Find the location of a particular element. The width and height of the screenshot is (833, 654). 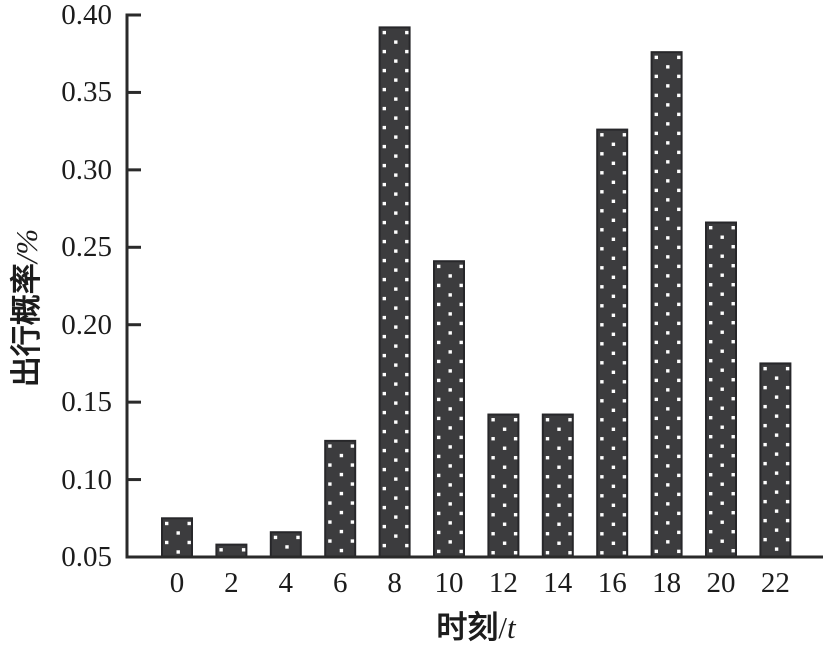

y-tick-label: 0.40 is located at coordinates (86, 15).